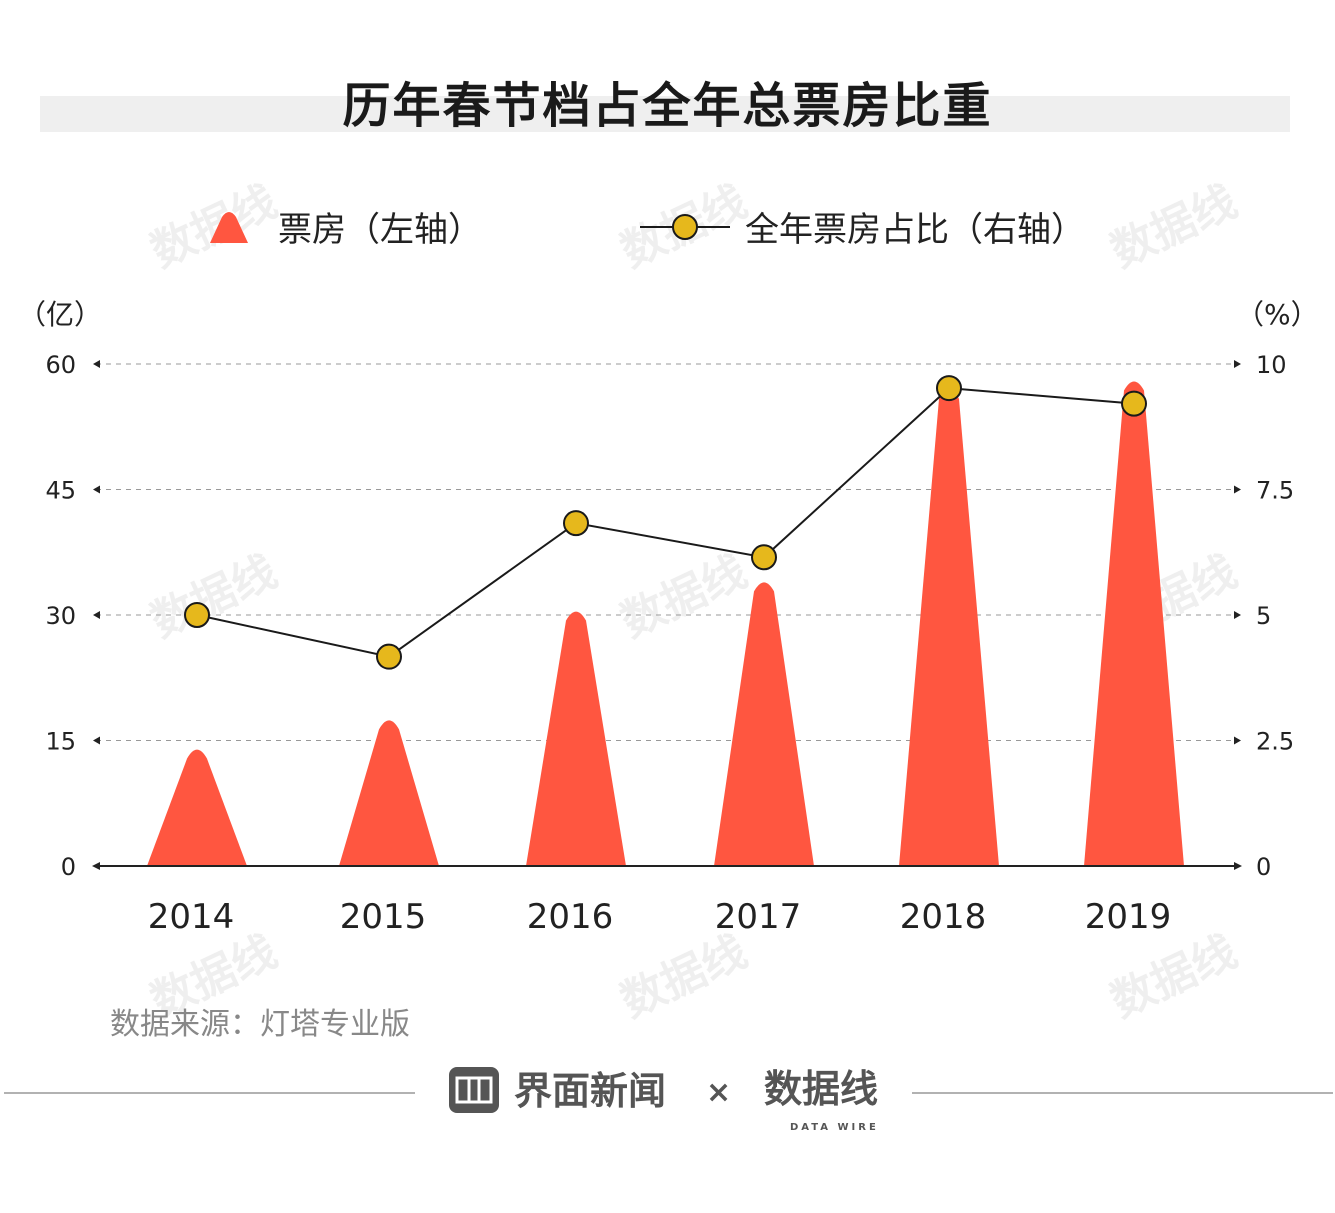  I want to click on left-tick-label: 60, so click(60, 365).